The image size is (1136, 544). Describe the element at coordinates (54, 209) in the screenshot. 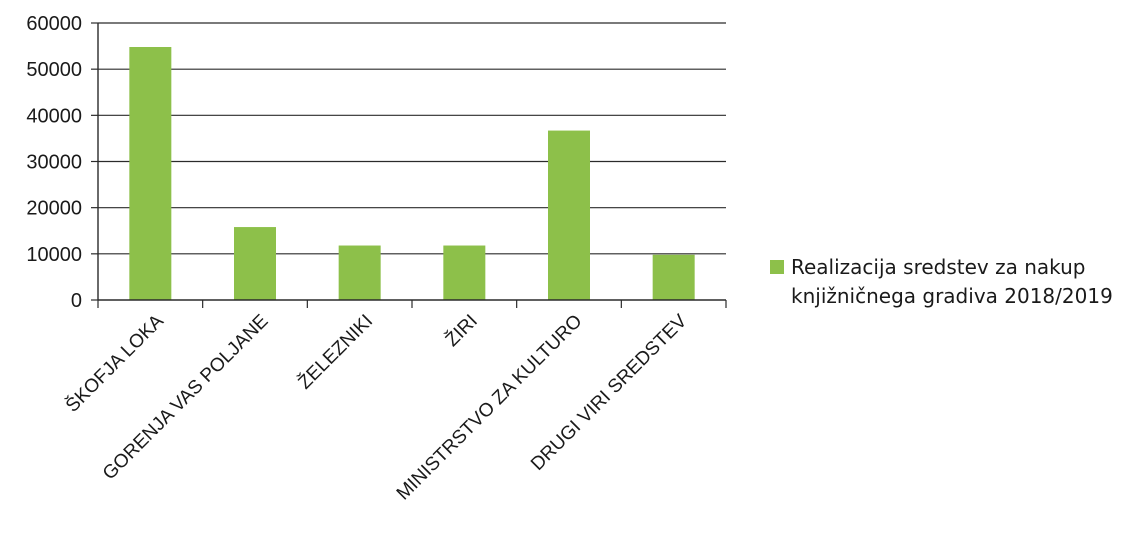

I see `y-tick-label: 20000` at that location.